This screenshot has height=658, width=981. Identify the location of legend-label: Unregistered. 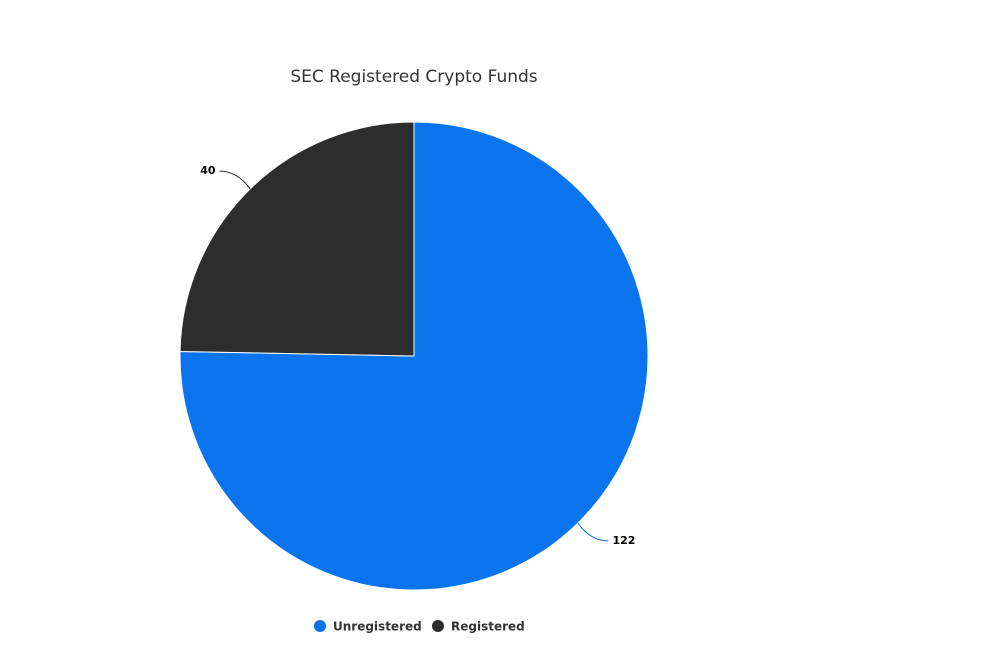
(377, 627).